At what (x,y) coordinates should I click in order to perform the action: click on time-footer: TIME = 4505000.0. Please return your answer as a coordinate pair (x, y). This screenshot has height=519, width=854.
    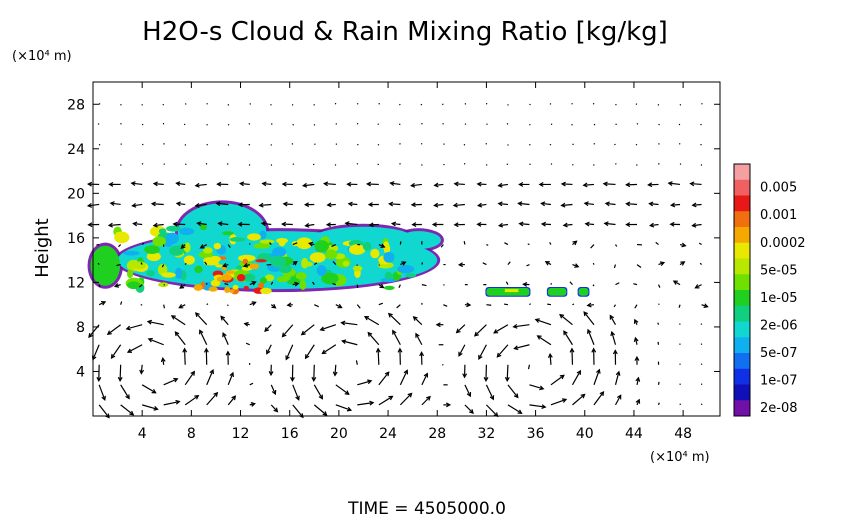
    Looking at the image, I should click on (426, 509).